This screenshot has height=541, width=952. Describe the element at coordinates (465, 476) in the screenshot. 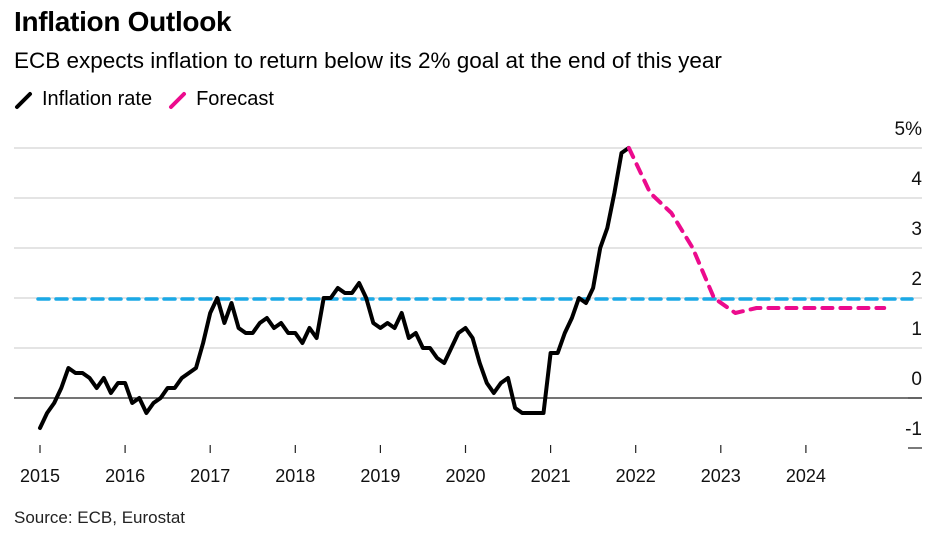

I see `x-tick-label: 2020` at that location.